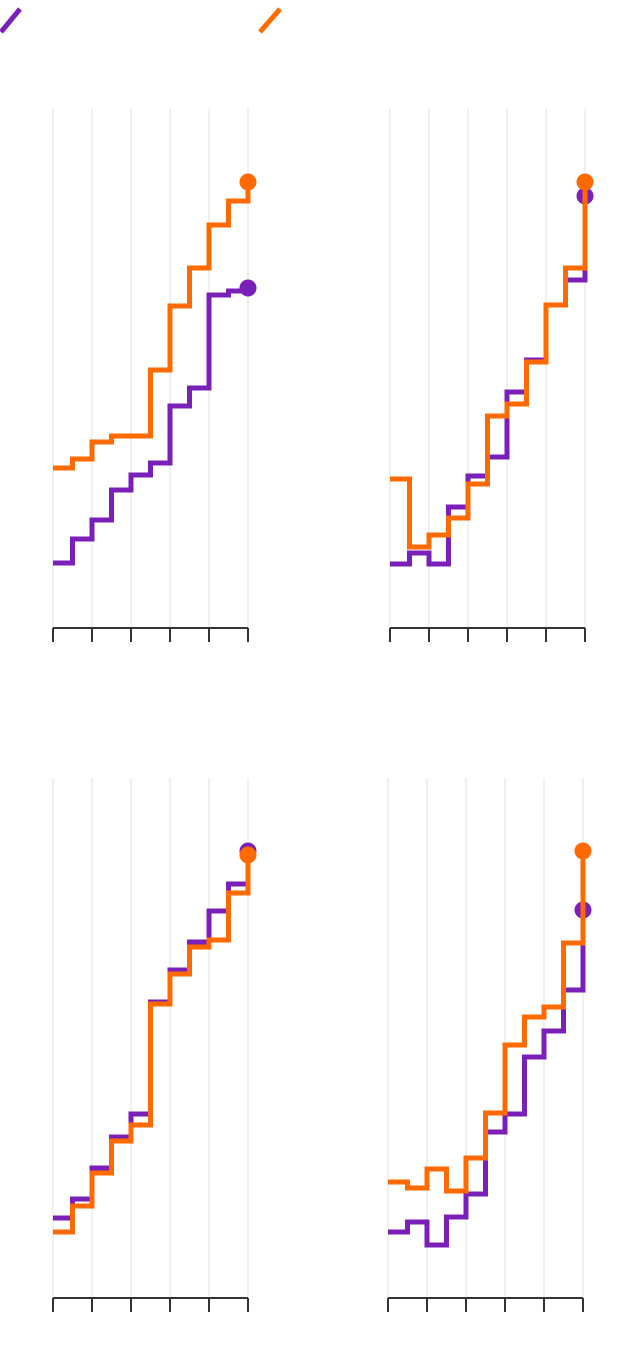 This screenshot has width=640, height=1360. Describe the element at coordinates (11, 20) in the screenshot. I see `legend-swatch-series-a` at that location.